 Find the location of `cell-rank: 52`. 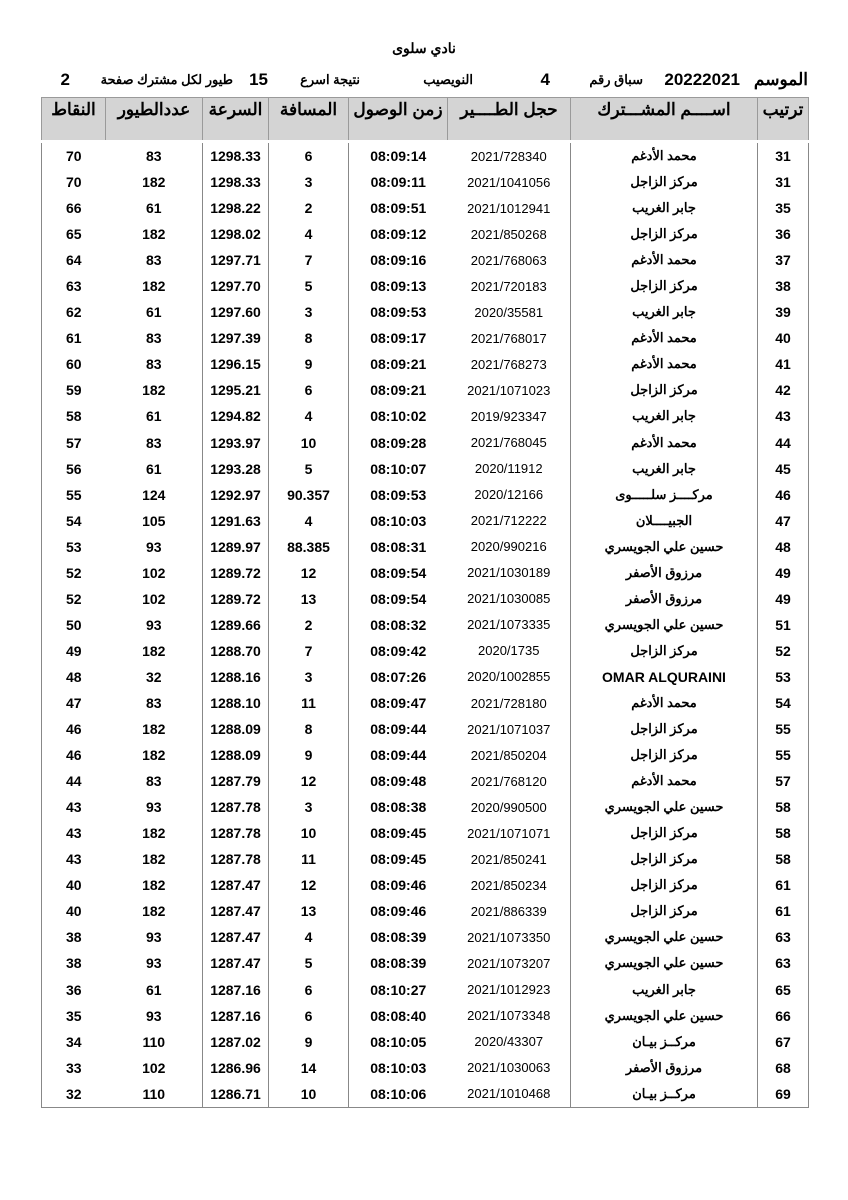

cell-rank: 52 is located at coordinates (783, 650).